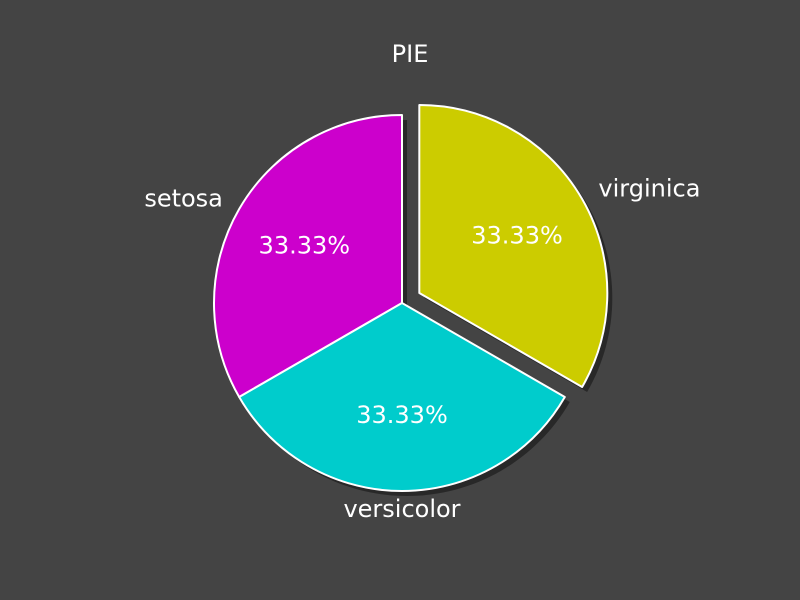 This screenshot has width=800, height=600. Describe the element at coordinates (517, 236) in the screenshot. I see `slice-percent-label-virginica: 33.33%` at that location.